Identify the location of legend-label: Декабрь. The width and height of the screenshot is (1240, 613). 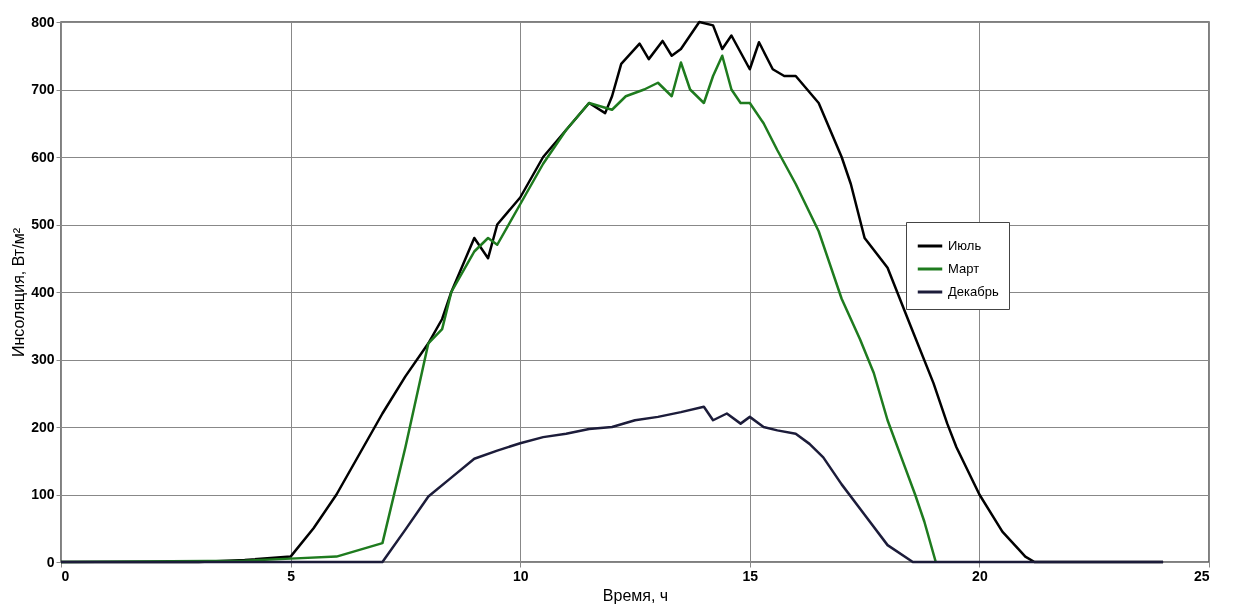
(973, 291).